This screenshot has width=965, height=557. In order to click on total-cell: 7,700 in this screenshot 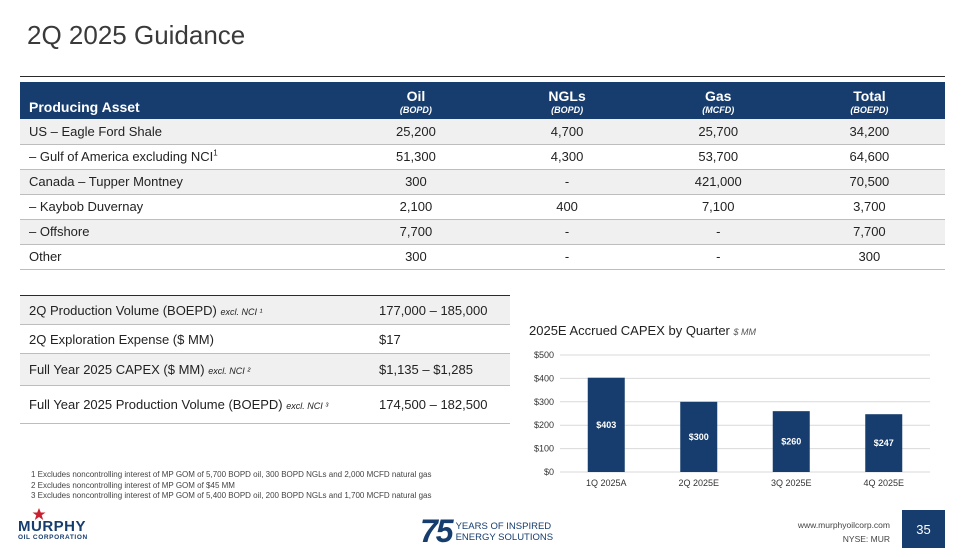, I will do `click(869, 232)`.